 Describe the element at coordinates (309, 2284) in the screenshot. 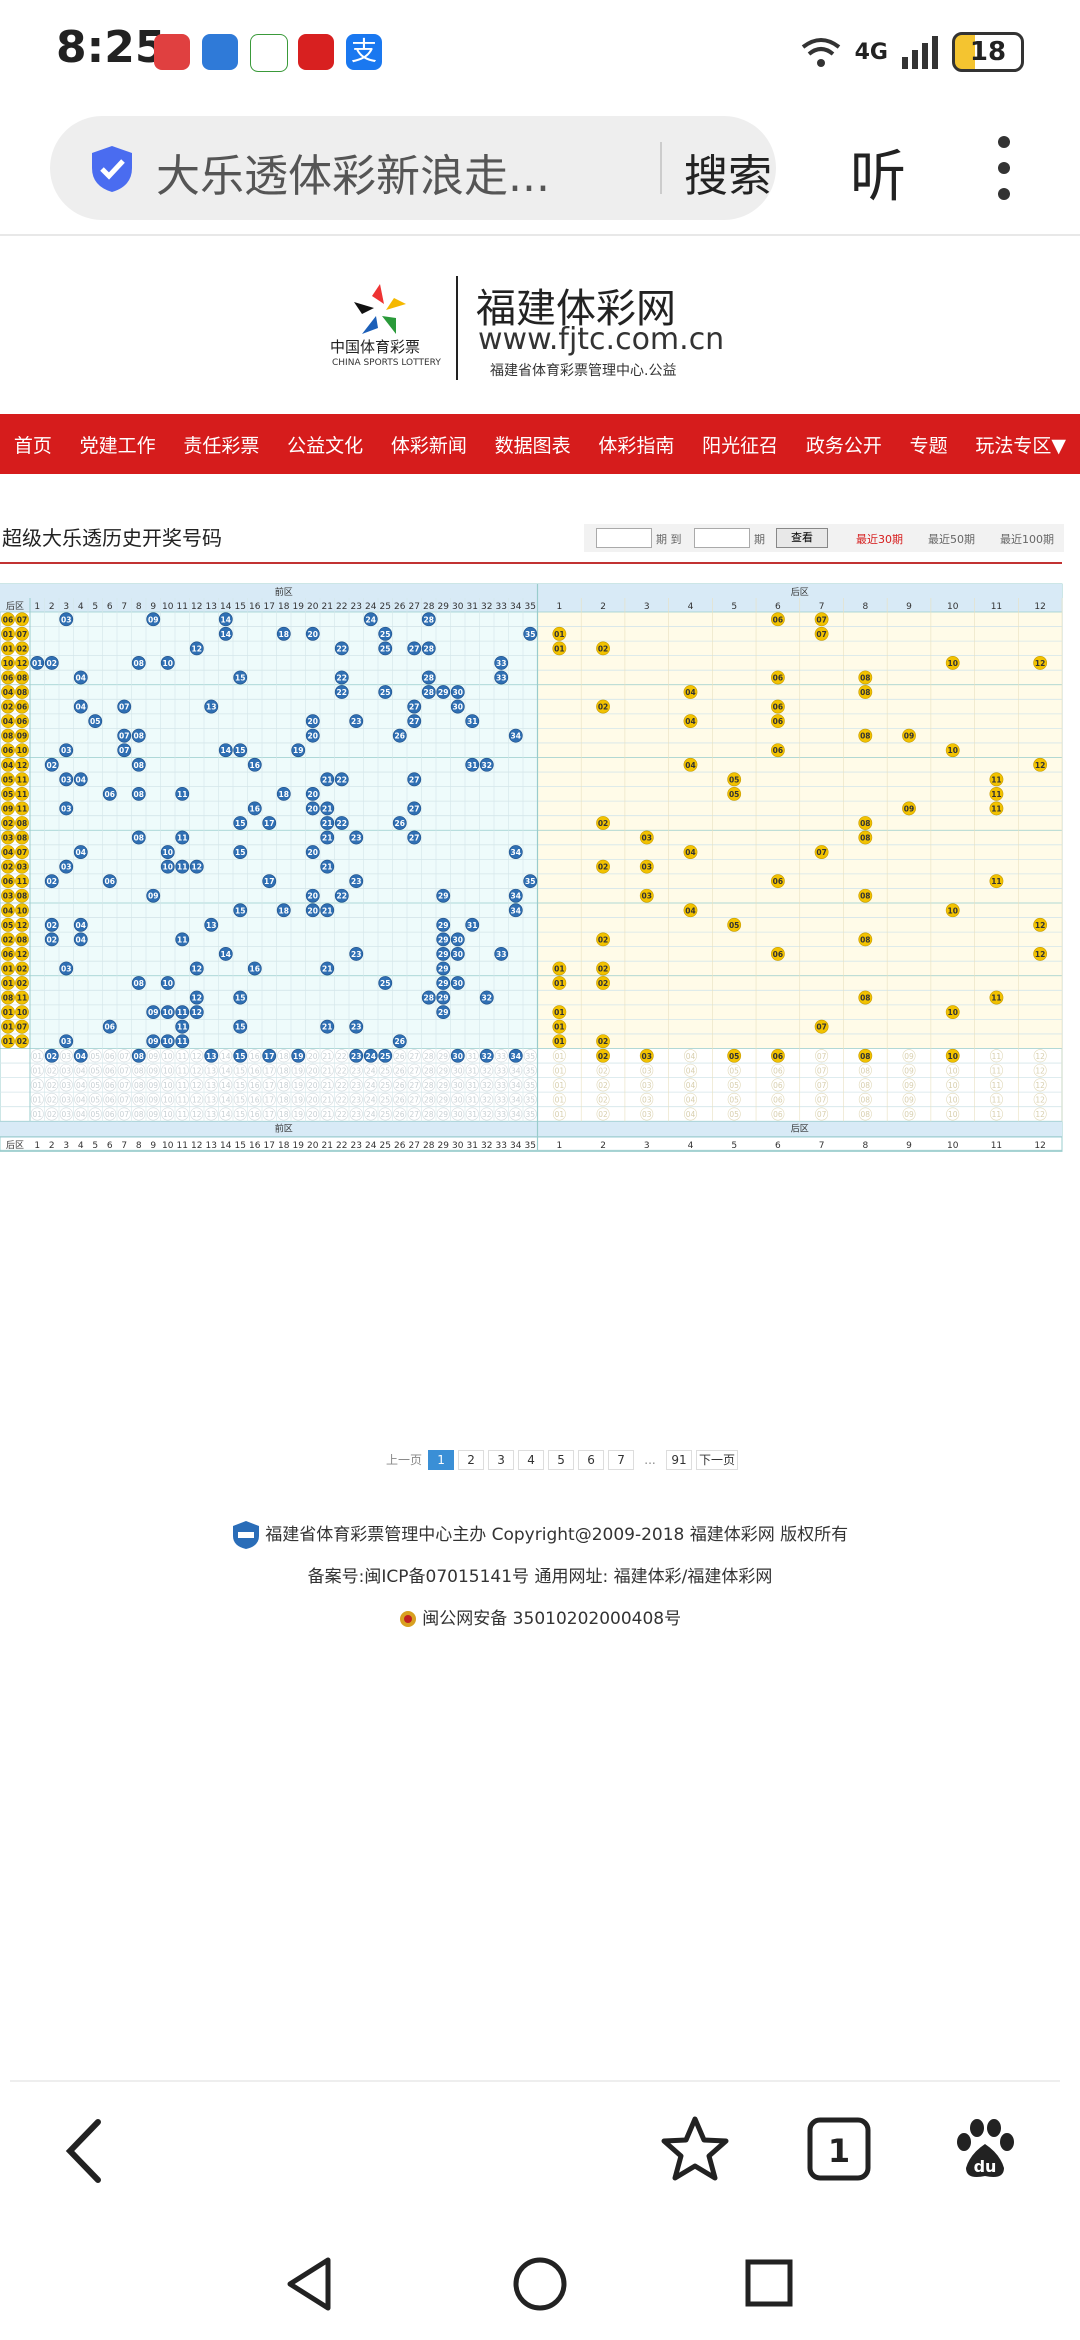

I see `nav-back-icon` at that location.